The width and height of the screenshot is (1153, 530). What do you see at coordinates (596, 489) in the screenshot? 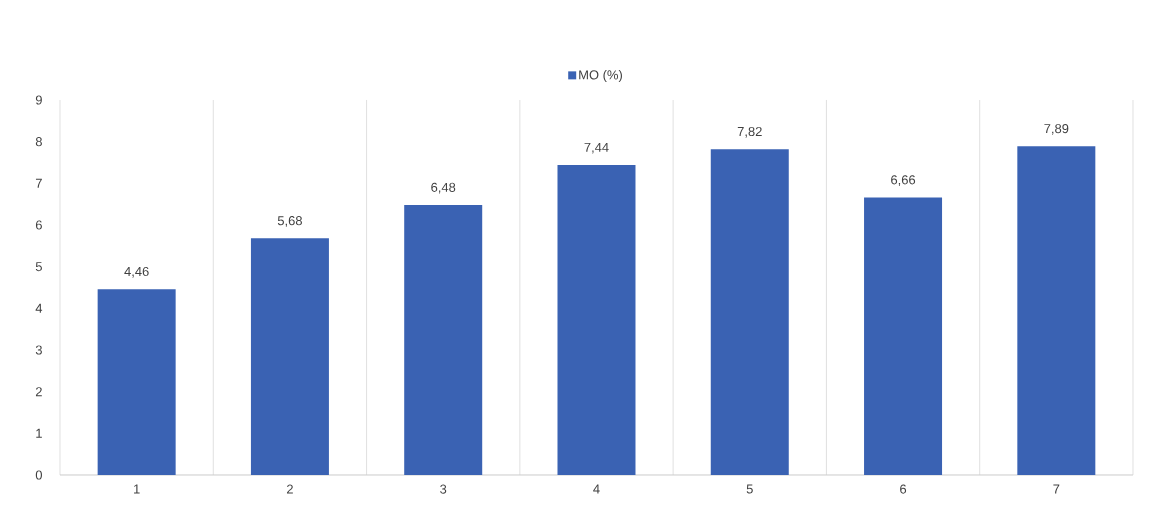
I see `x-tick-label: 4` at bounding box center [596, 489].